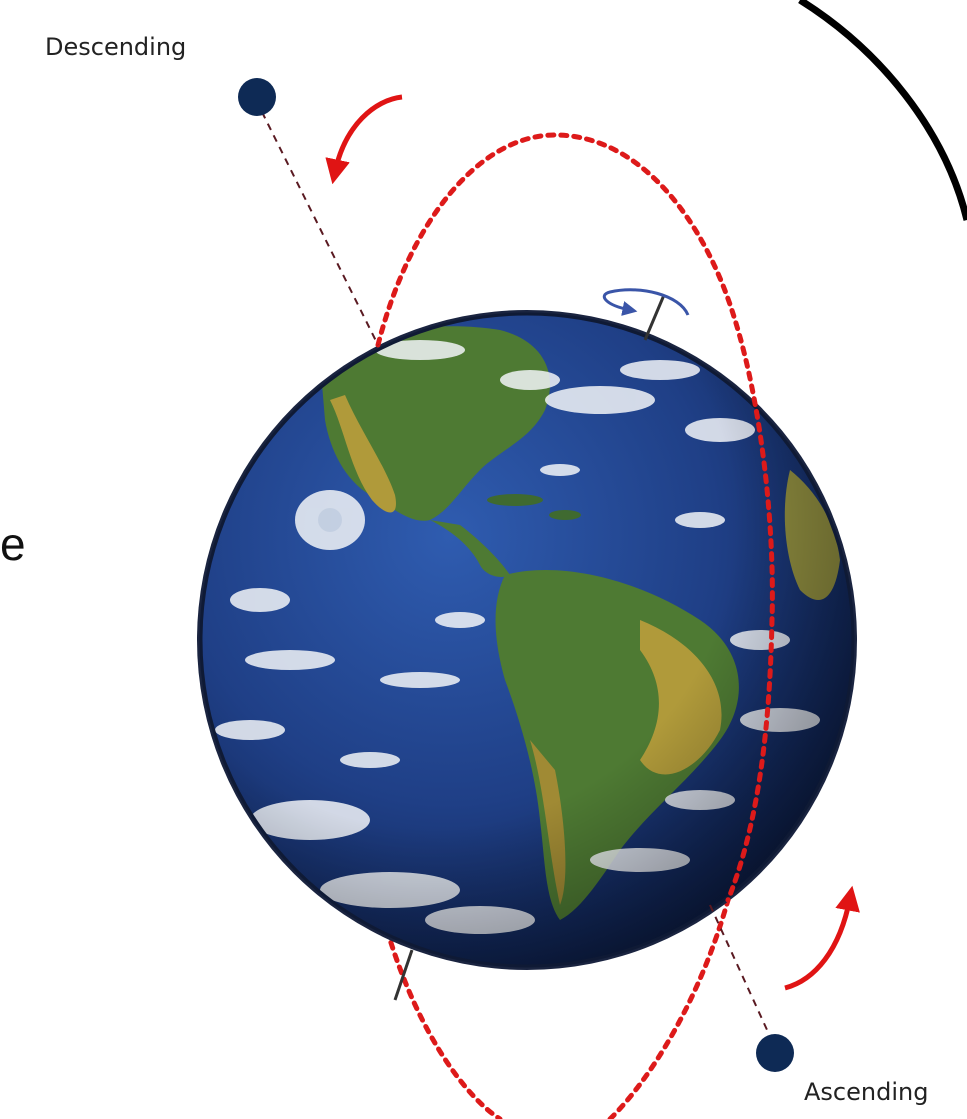 This screenshot has width=967, height=1119. I want to click on ascending-satellite-icon, so click(775, 1053).